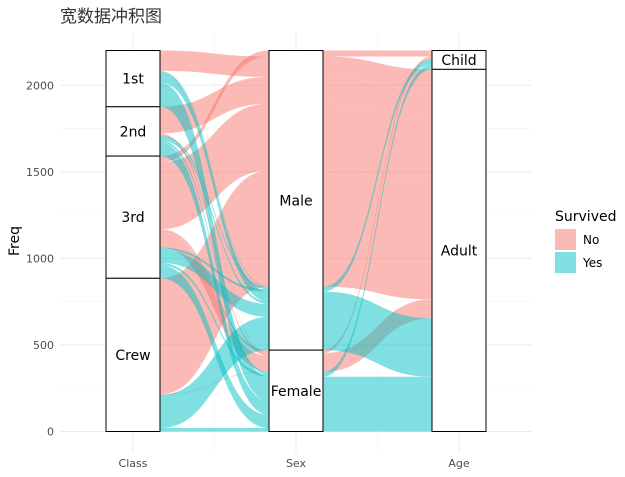  What do you see at coordinates (43, 345) in the screenshot?
I see `y-tick-label: 500` at bounding box center [43, 345].